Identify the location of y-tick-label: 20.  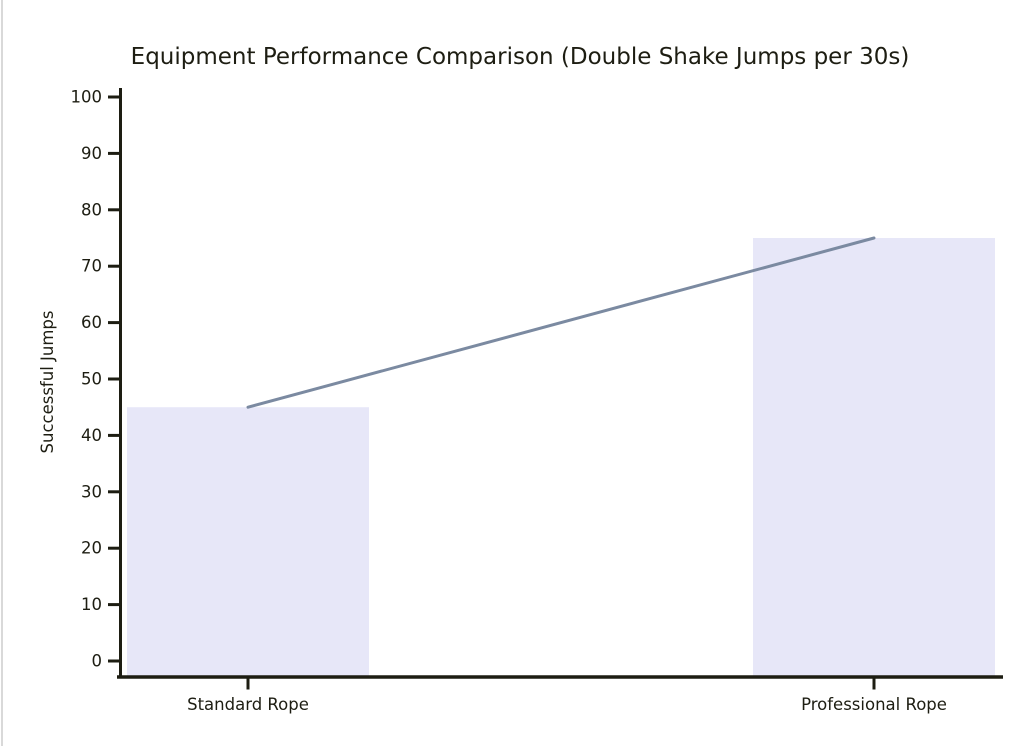
(91, 548).